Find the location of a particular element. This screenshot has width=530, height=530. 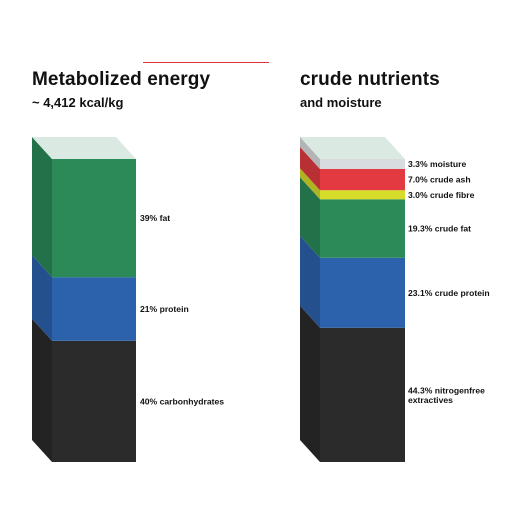

segment-side-crude-fibre is located at coordinates (310, 184).